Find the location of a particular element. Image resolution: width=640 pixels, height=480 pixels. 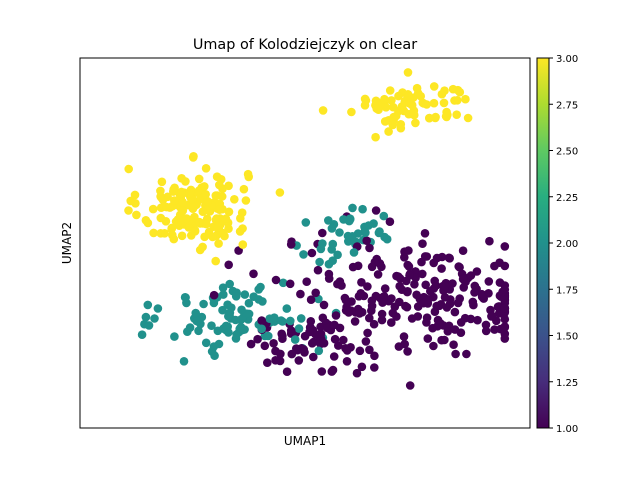

colorbar-tick-label: 1.75 is located at coordinates (567, 290).